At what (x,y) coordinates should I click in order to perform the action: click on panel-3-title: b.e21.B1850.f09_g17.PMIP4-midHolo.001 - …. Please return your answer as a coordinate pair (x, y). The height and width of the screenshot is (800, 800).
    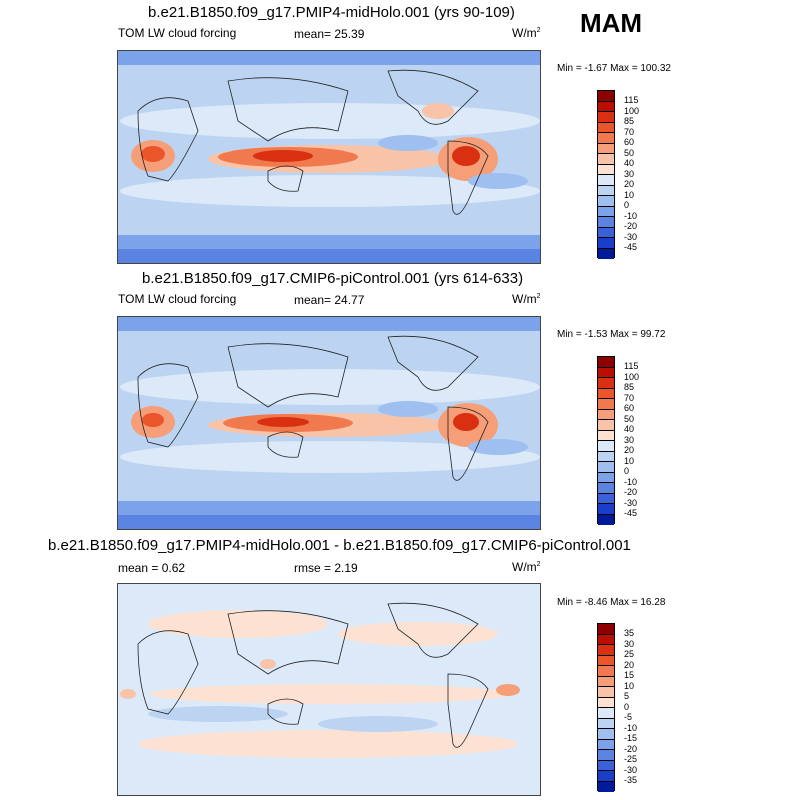
    Looking at the image, I should click on (339, 545).